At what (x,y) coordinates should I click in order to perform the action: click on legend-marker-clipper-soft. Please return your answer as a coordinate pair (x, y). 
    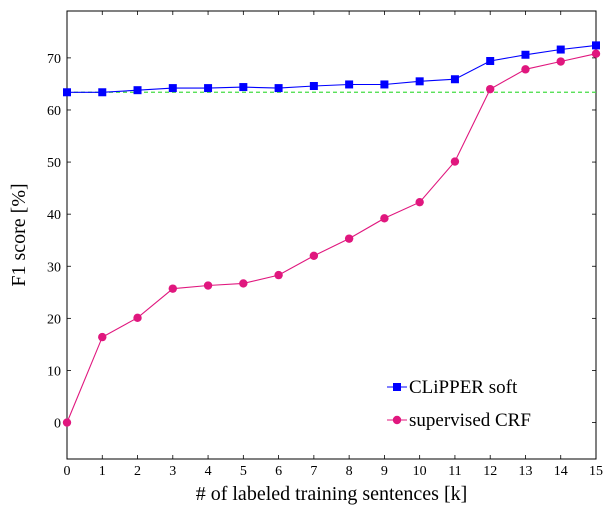
    Looking at the image, I should click on (397, 387).